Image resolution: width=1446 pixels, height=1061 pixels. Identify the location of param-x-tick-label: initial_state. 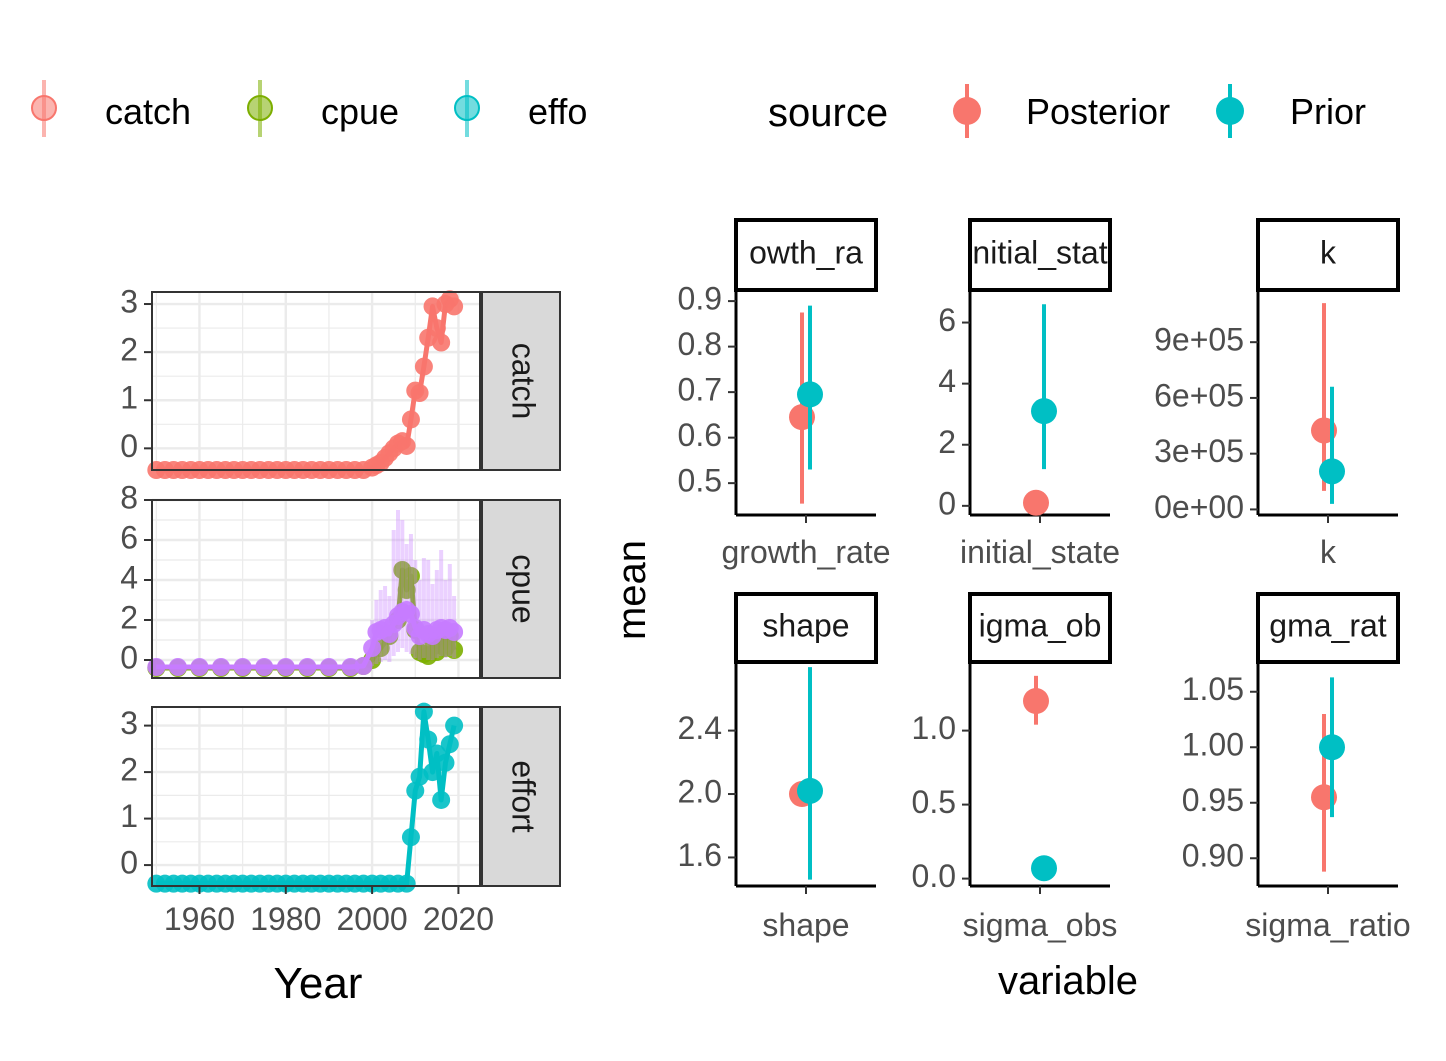
(1040, 552).